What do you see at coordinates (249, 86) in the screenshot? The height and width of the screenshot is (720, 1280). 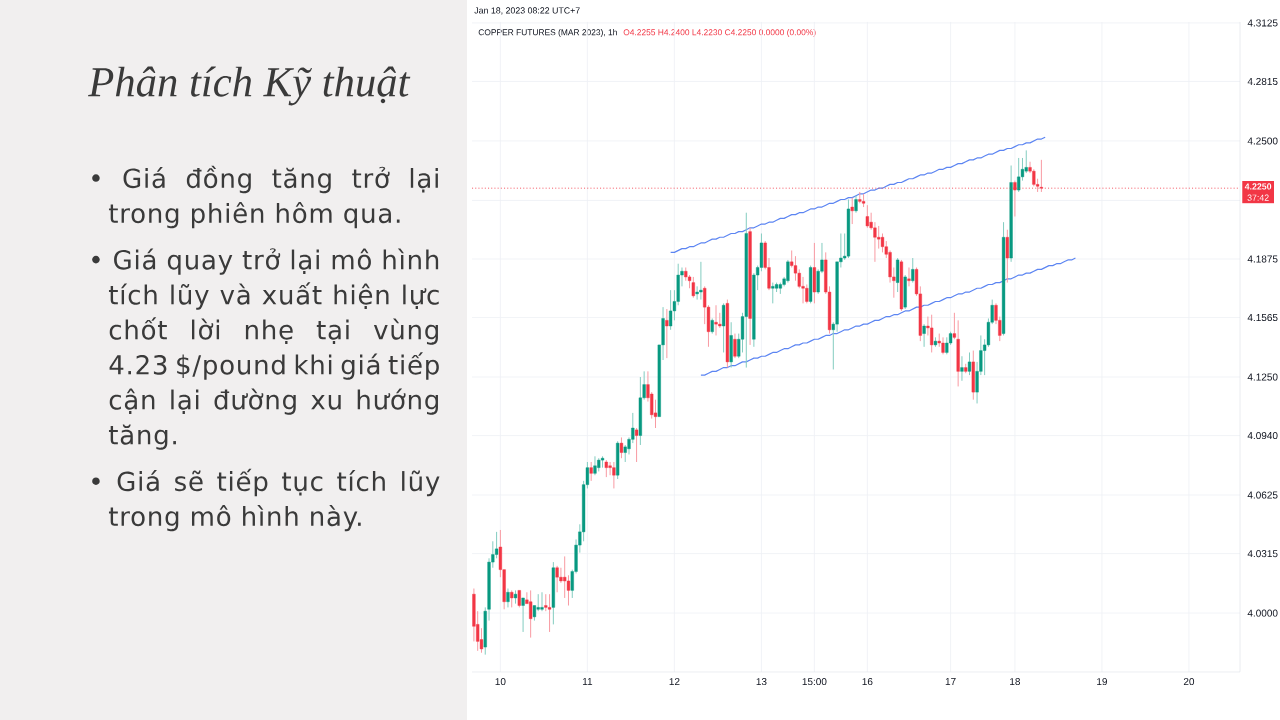 I see `text: Phân tích Kỹ thuật` at bounding box center [249, 86].